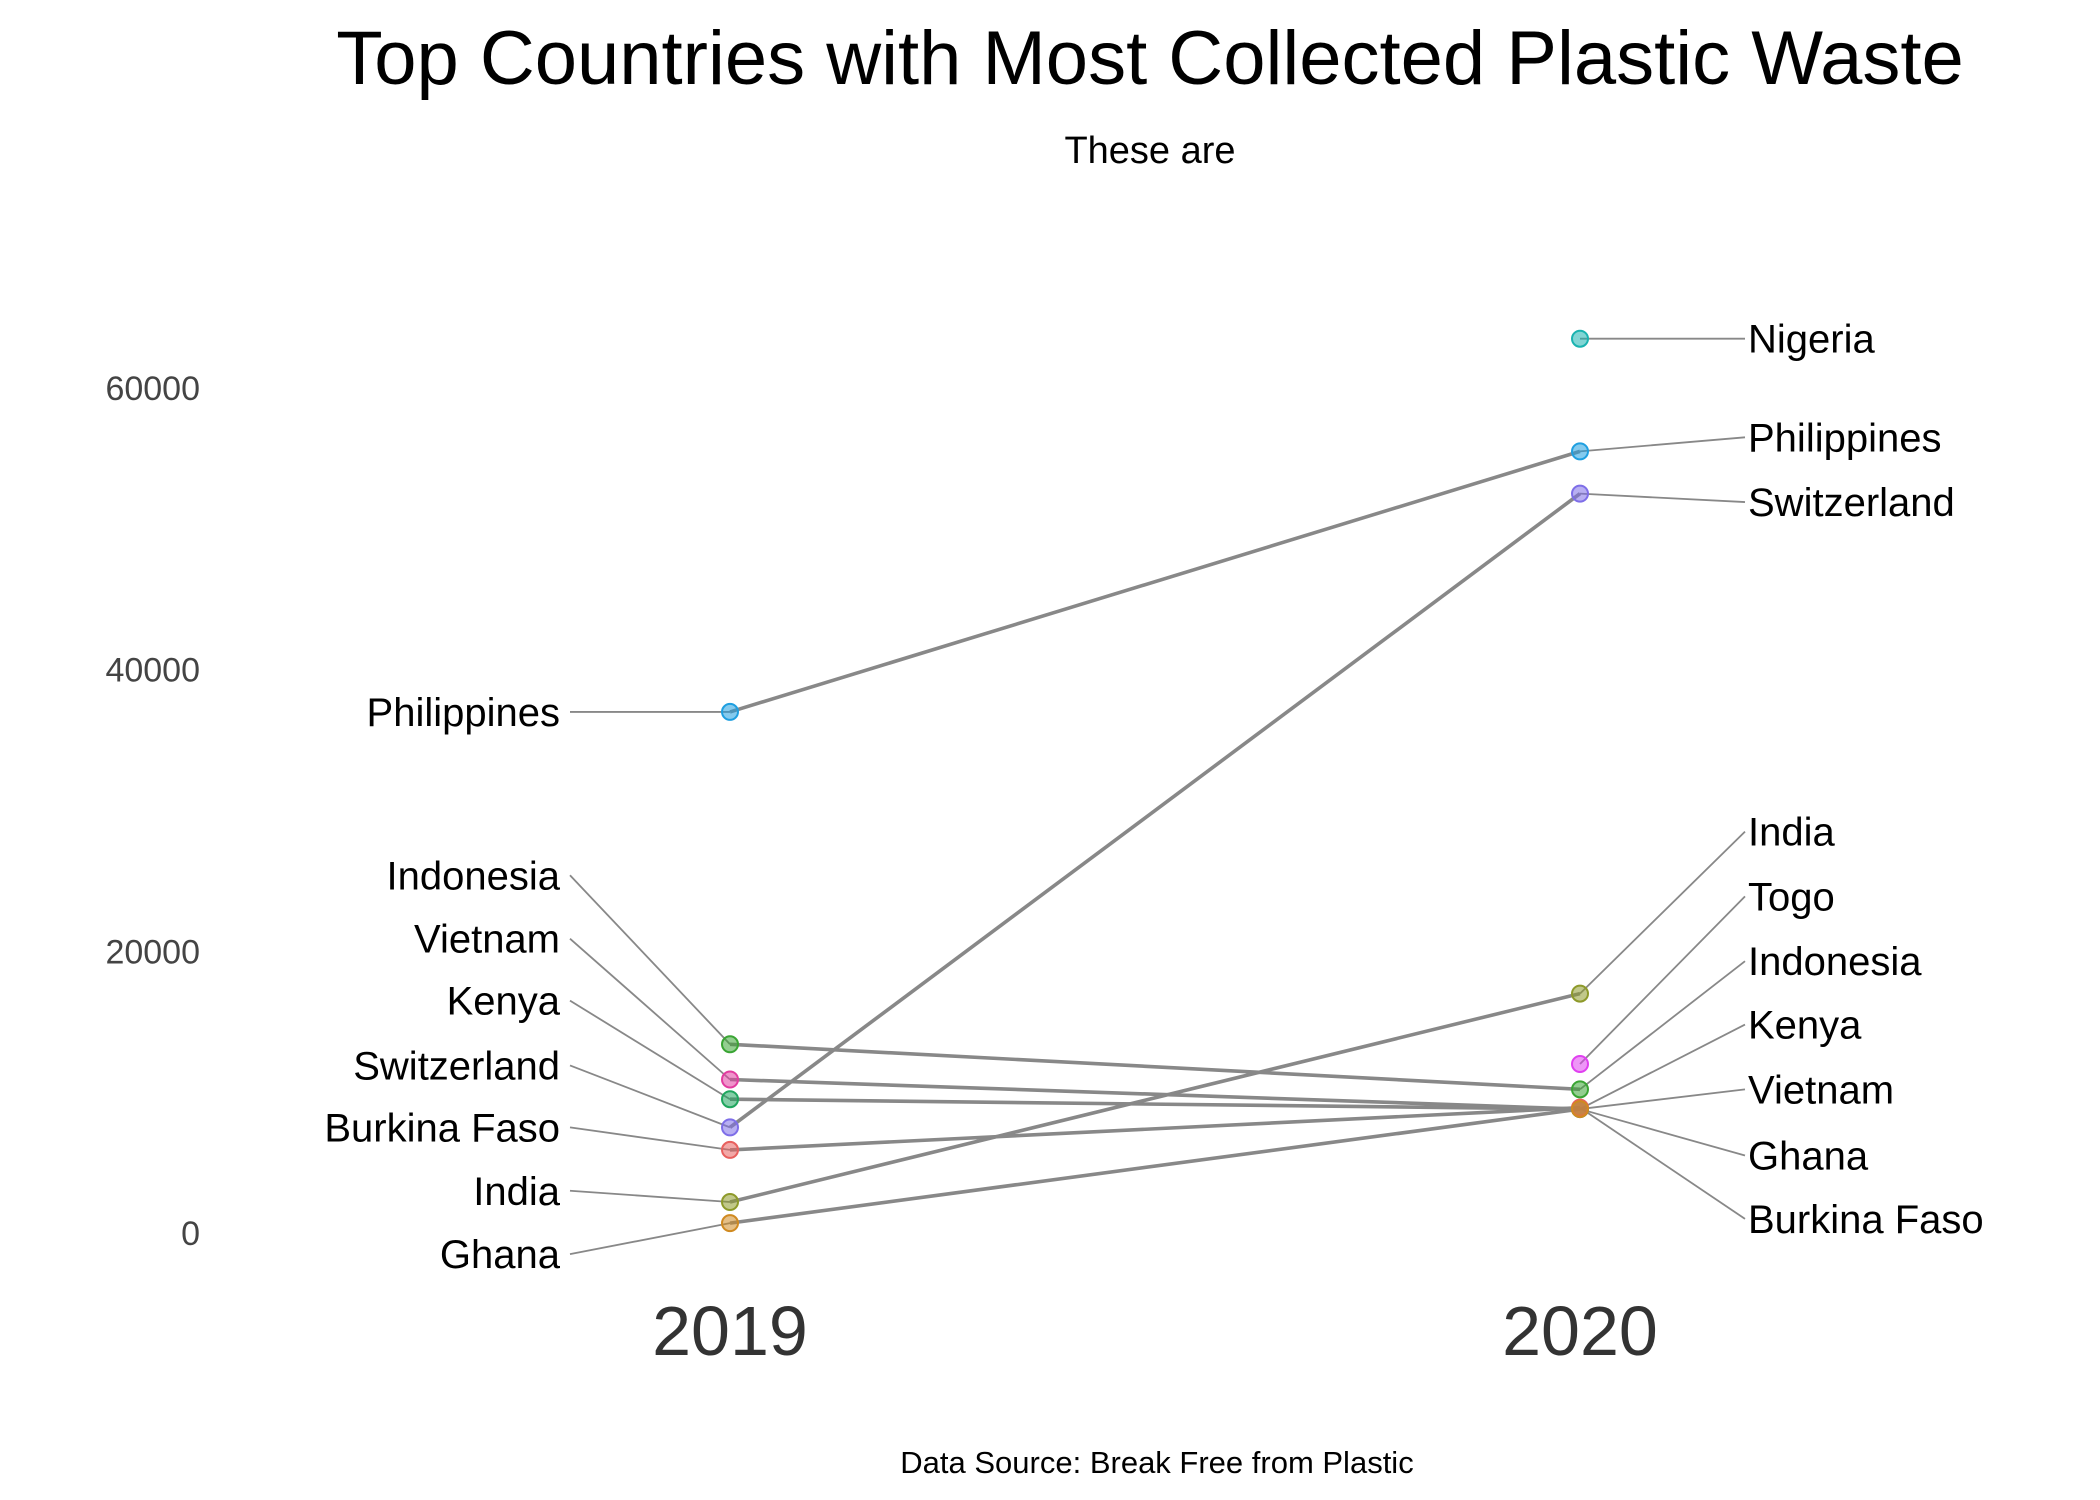  Describe the element at coordinates (1821, 1090) in the screenshot. I see `label-2020-vietnam: Vietnam` at that location.